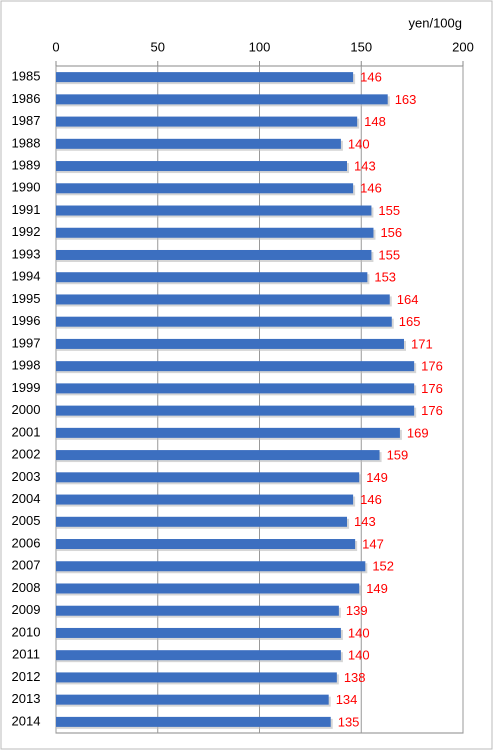  Describe the element at coordinates (26, 98) in the screenshot. I see `y-tick-label: 1986` at that location.